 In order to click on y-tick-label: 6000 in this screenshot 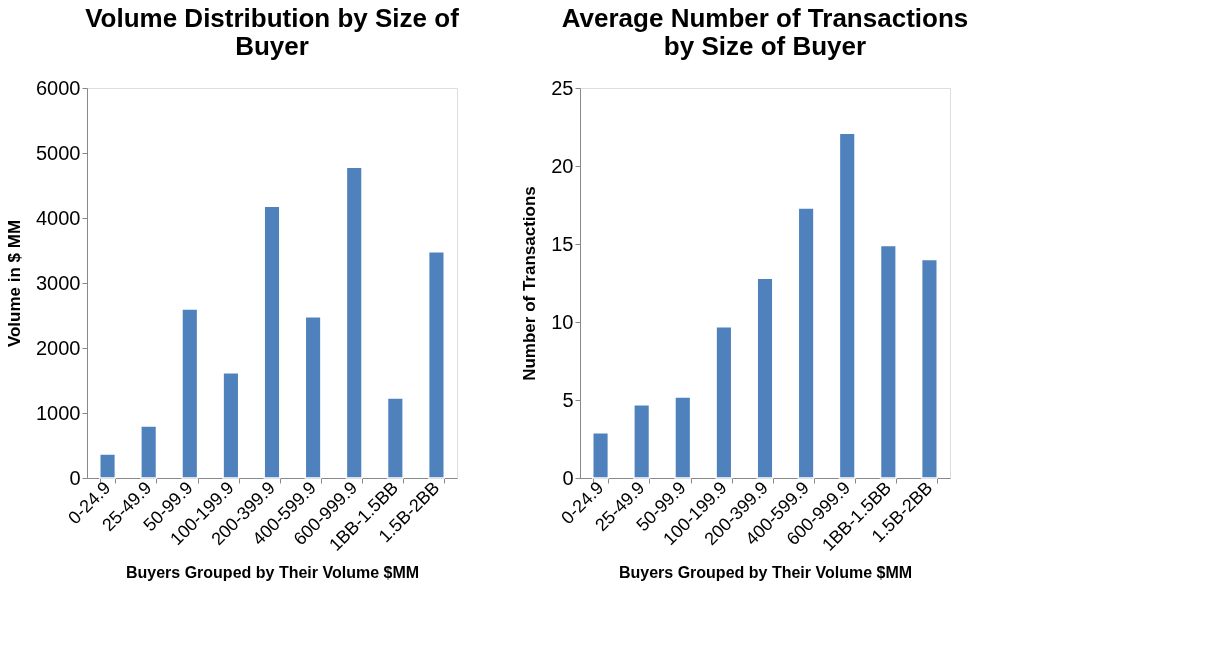, I will do `click(58, 87)`.